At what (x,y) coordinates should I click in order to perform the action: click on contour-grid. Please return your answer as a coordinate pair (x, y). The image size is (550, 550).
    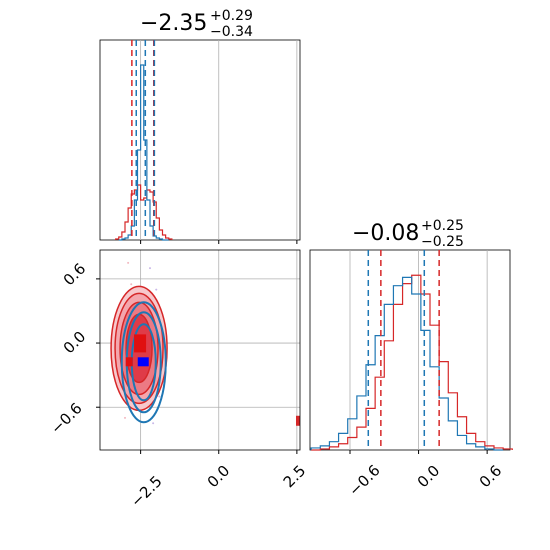
    Looking at the image, I should click on (200, 350).